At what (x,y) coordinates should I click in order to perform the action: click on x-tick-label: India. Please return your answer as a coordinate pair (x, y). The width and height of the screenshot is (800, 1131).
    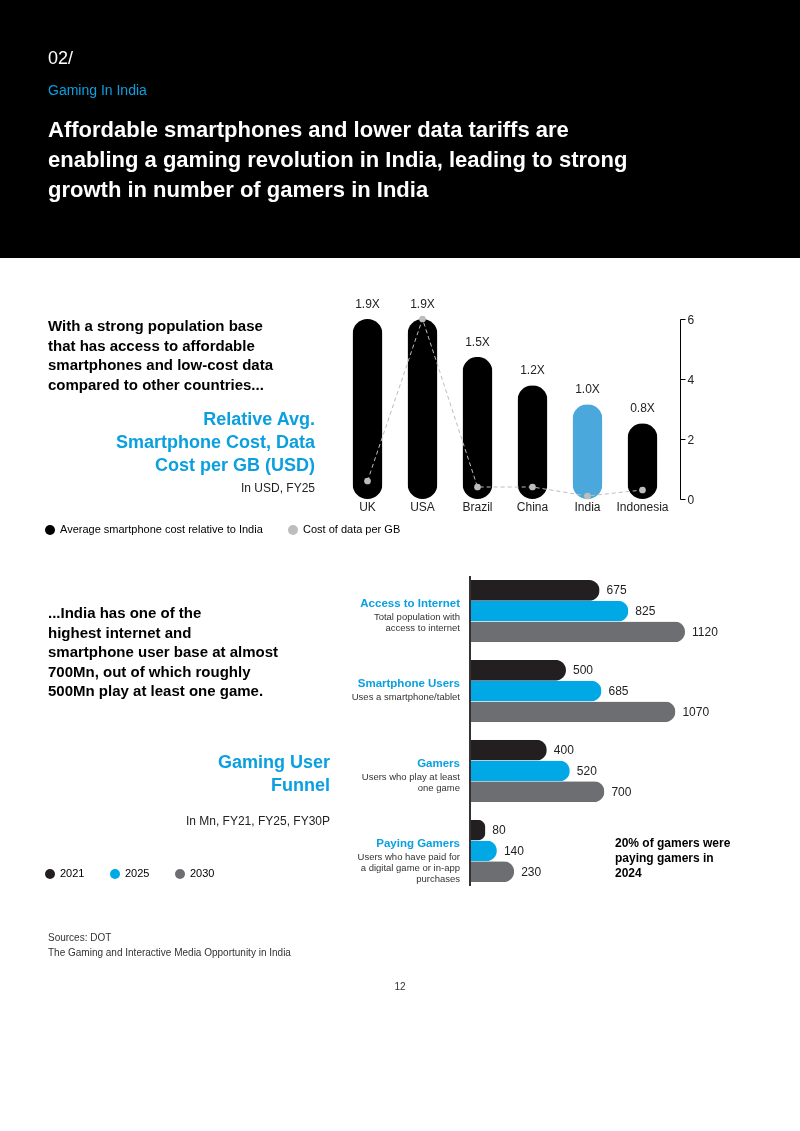
    Looking at the image, I should click on (587, 506).